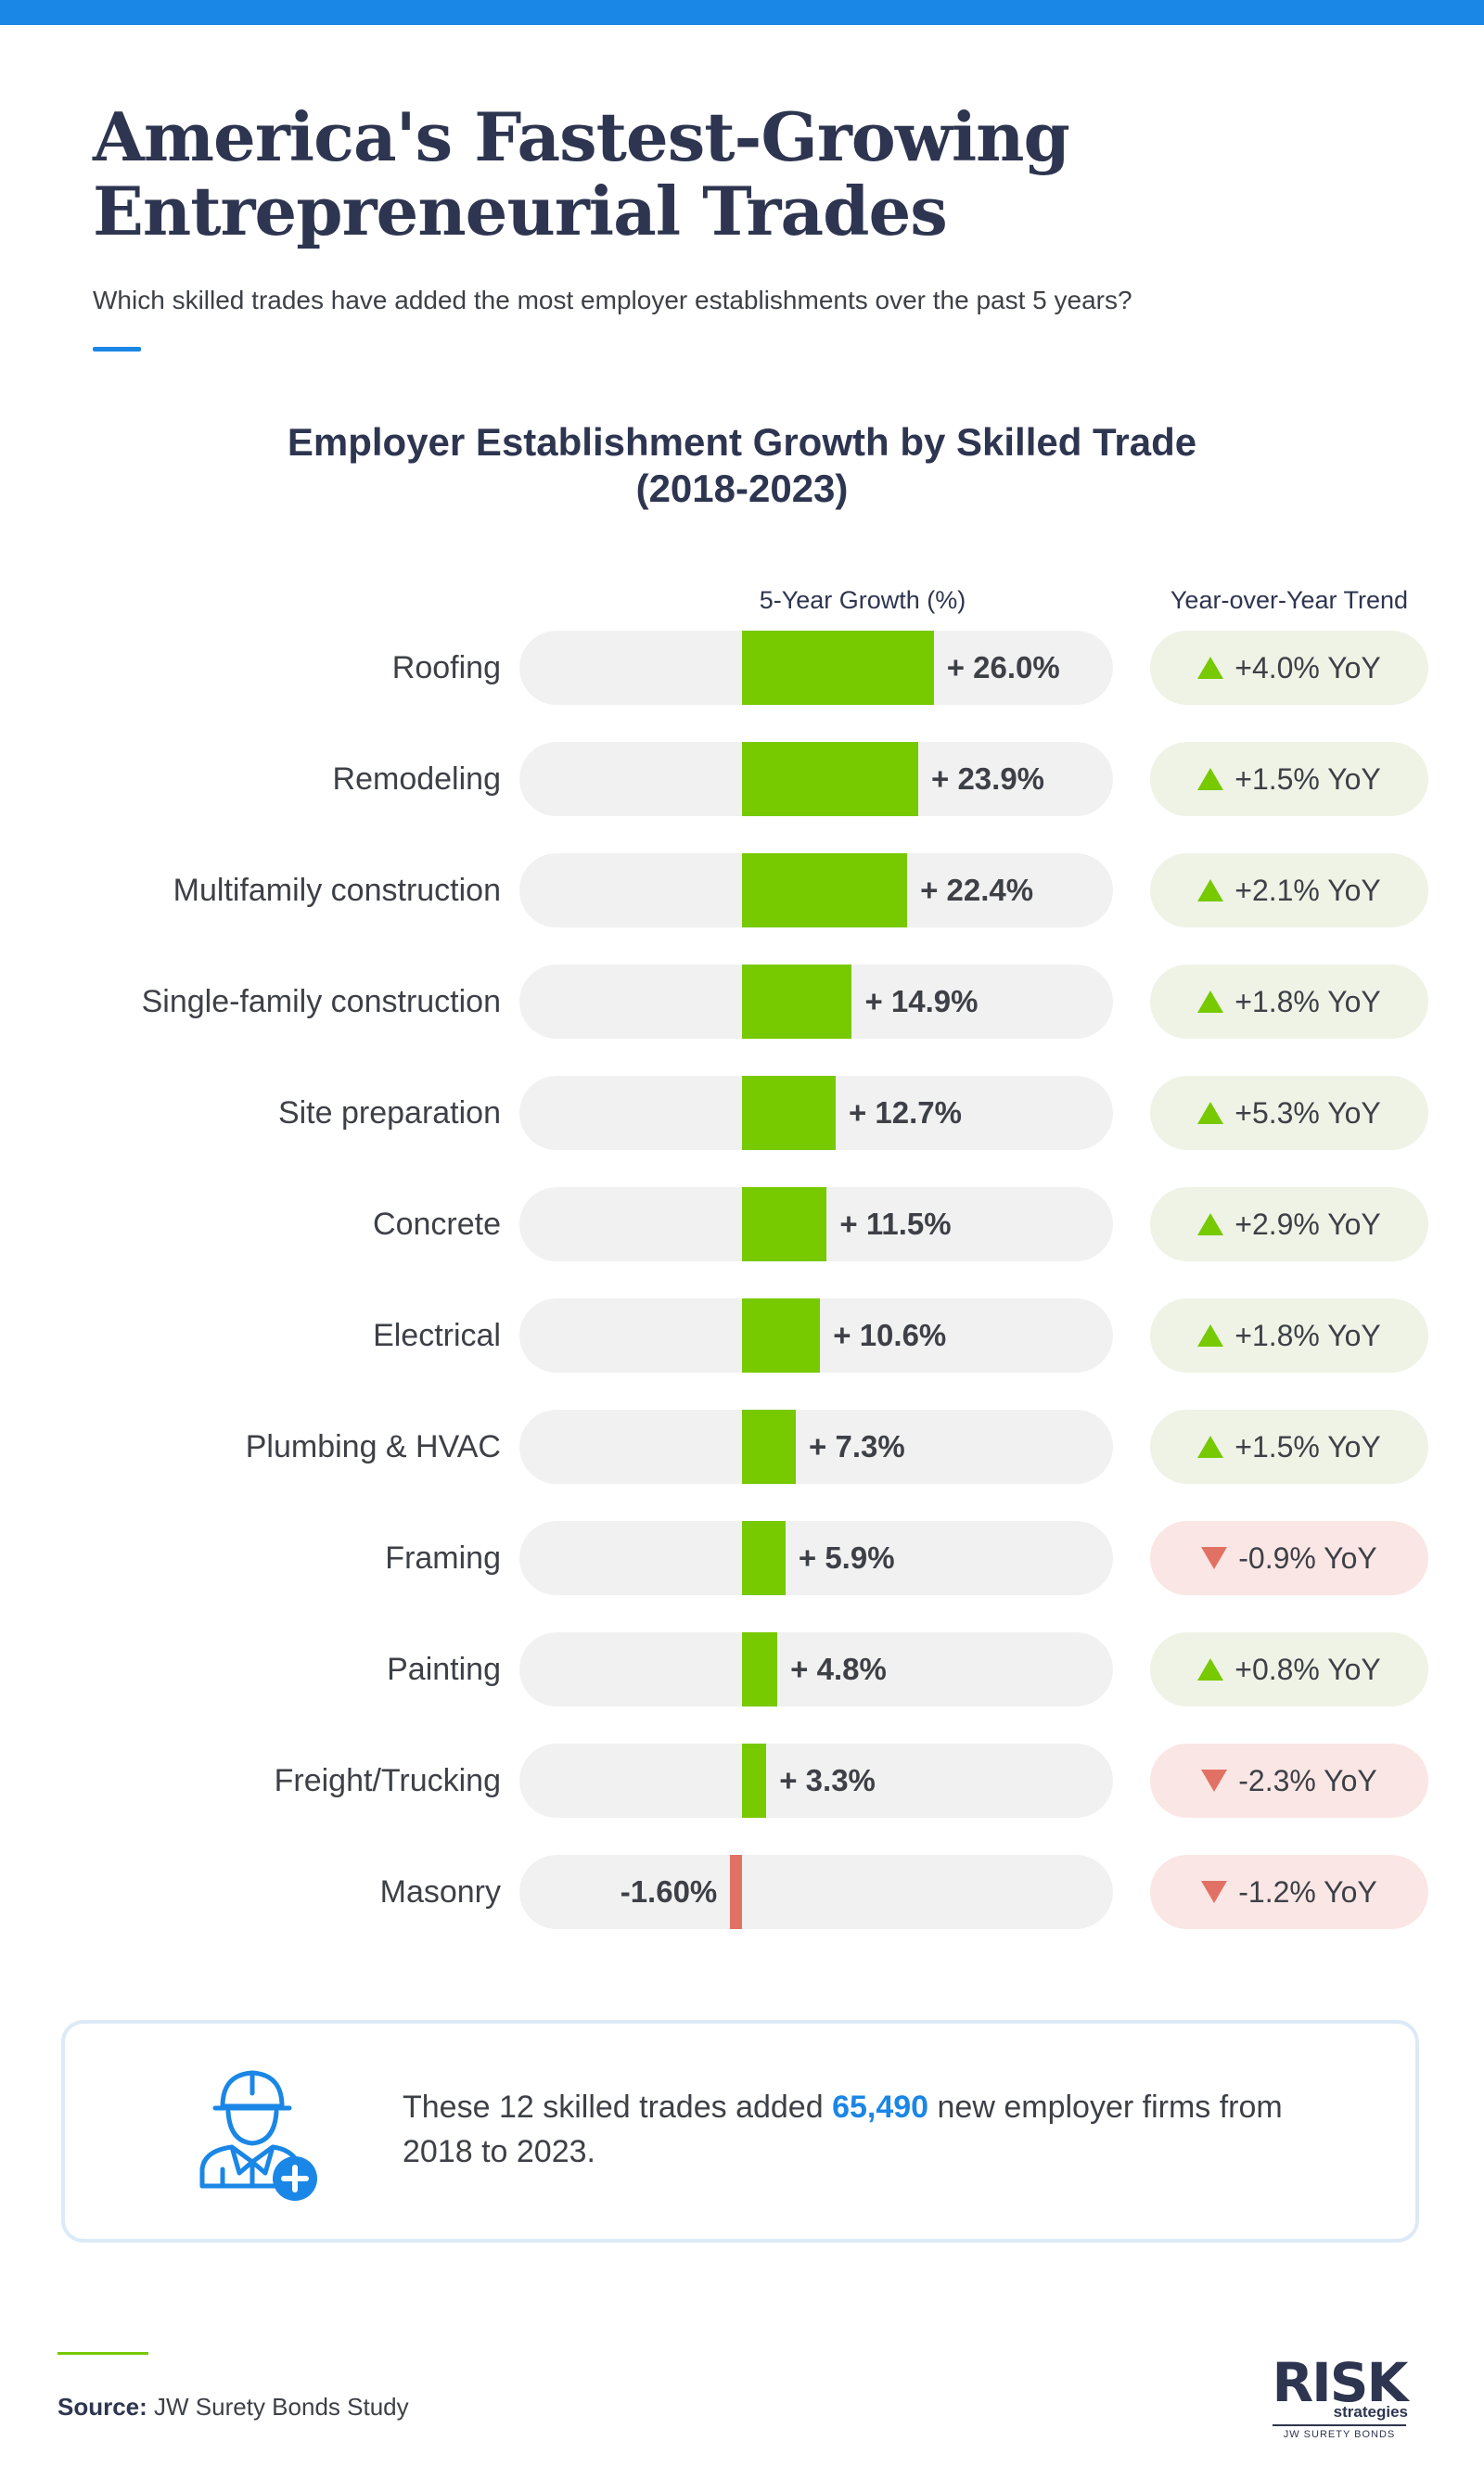 The height and width of the screenshot is (2467, 1484). Describe the element at coordinates (1370, 2412) in the screenshot. I see `logo-sub-text: strategies` at that location.